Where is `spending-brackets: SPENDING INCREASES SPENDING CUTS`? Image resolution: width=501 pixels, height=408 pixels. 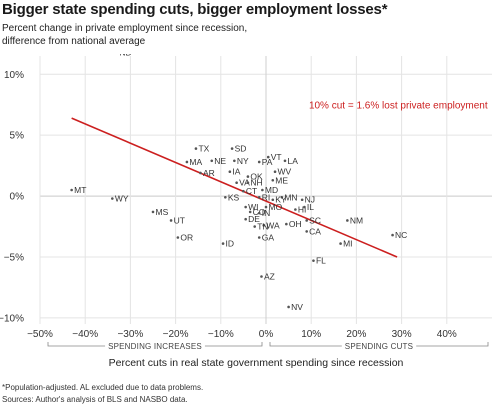
spending-brackets: SPENDING INCREASES SPENDING CUTS is located at coordinates (268, 346).